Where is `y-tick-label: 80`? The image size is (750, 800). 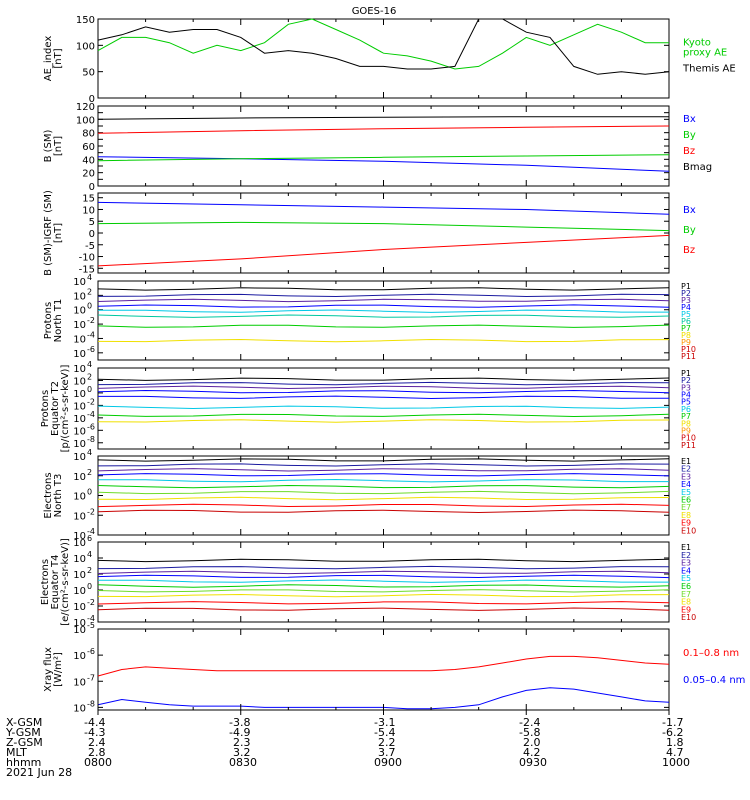 y-tick-label: 80 is located at coordinates (88, 134).